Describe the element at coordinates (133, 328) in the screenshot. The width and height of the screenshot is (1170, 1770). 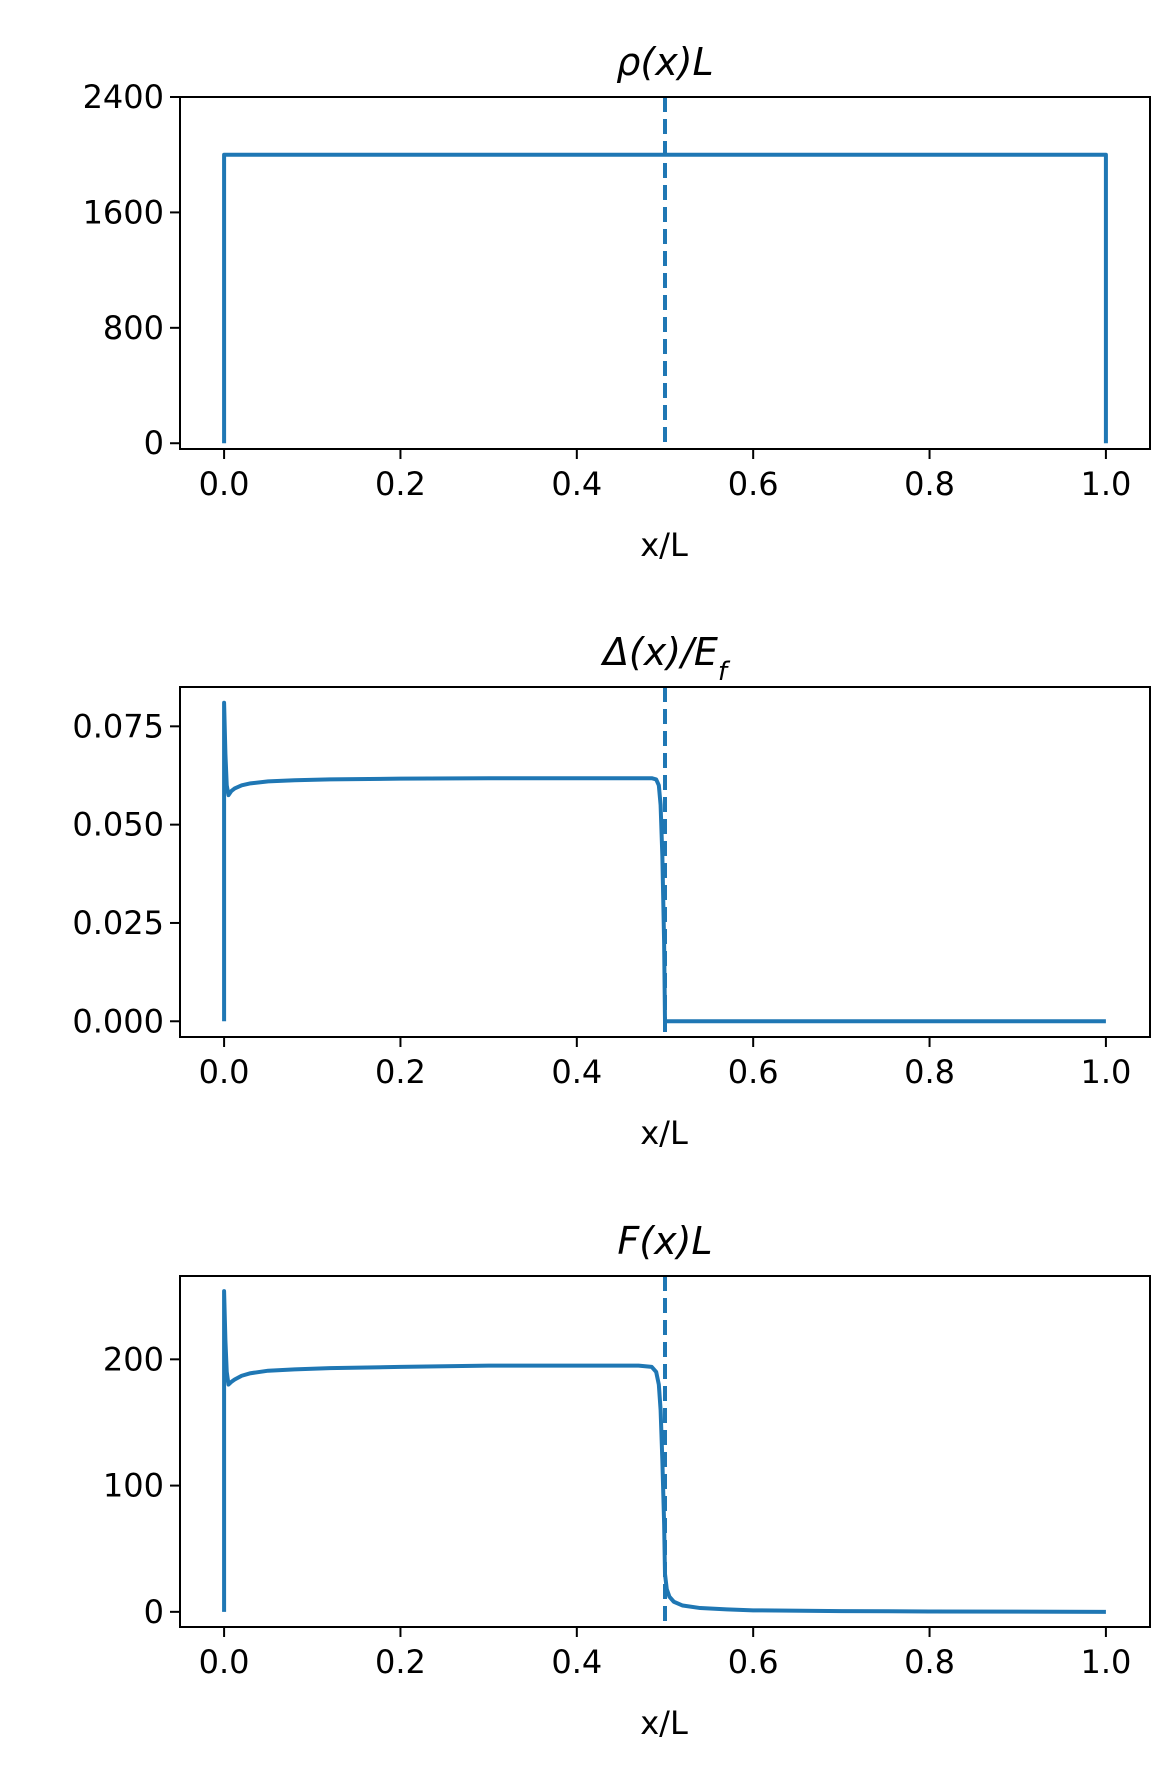
I see `y-tick-label: 800` at that location.